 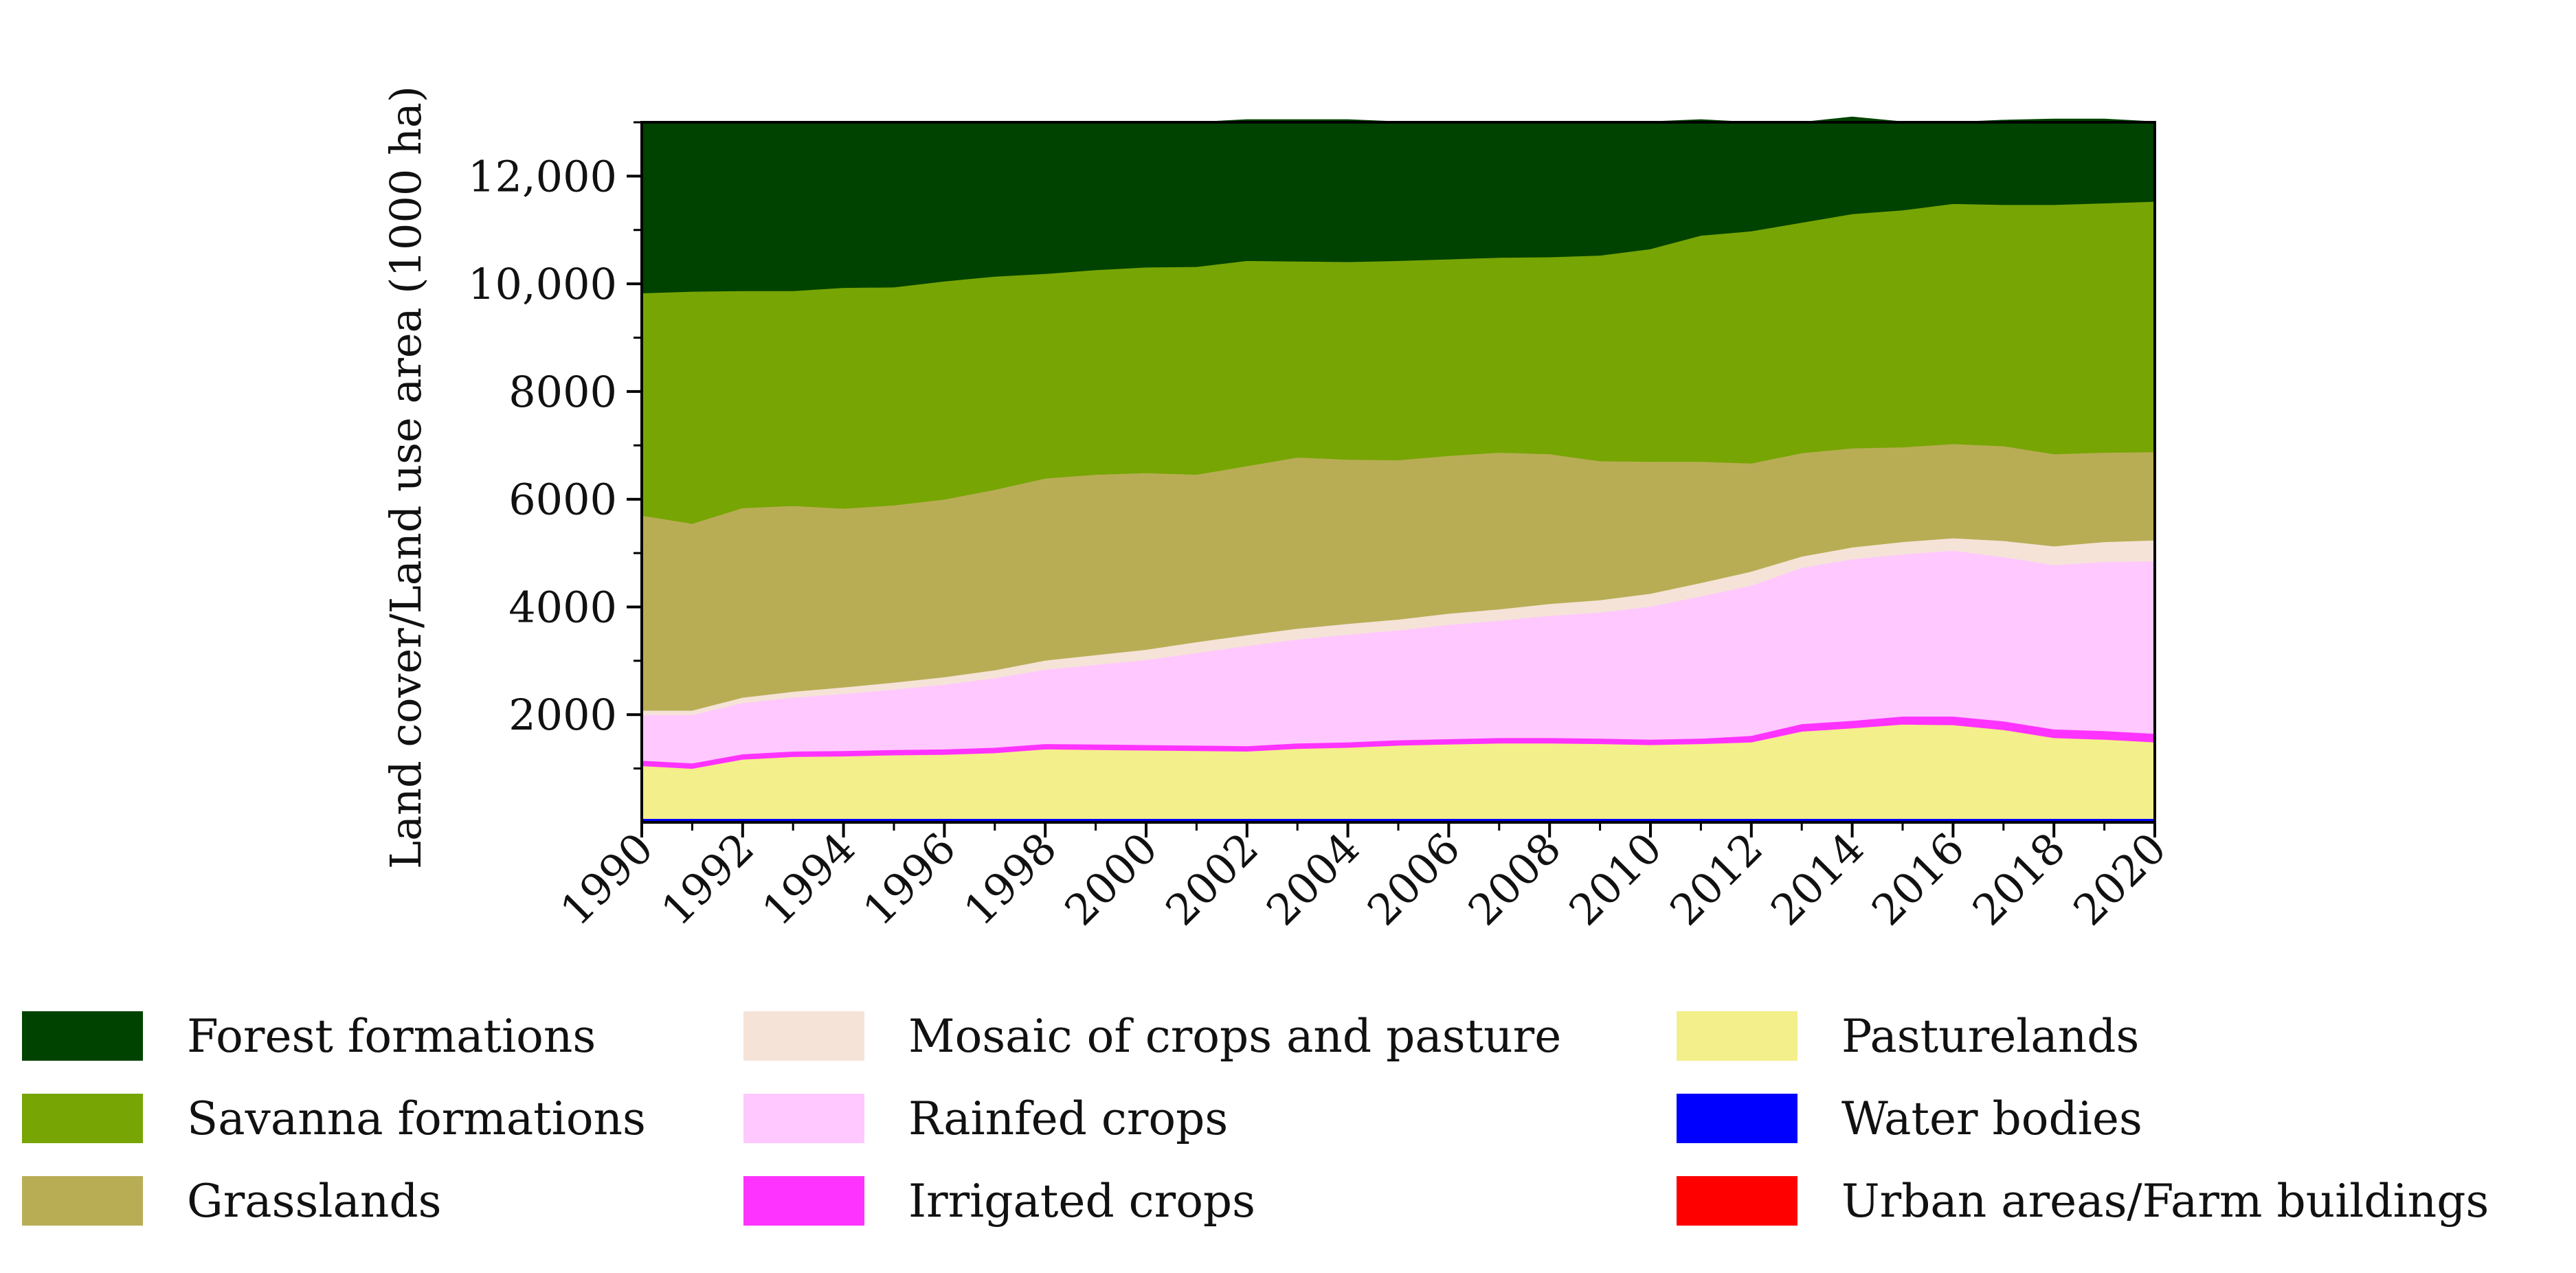 What do you see at coordinates (2165, 1201) in the screenshot?
I see `legend-label: Urban areas/Farm buildings` at bounding box center [2165, 1201].